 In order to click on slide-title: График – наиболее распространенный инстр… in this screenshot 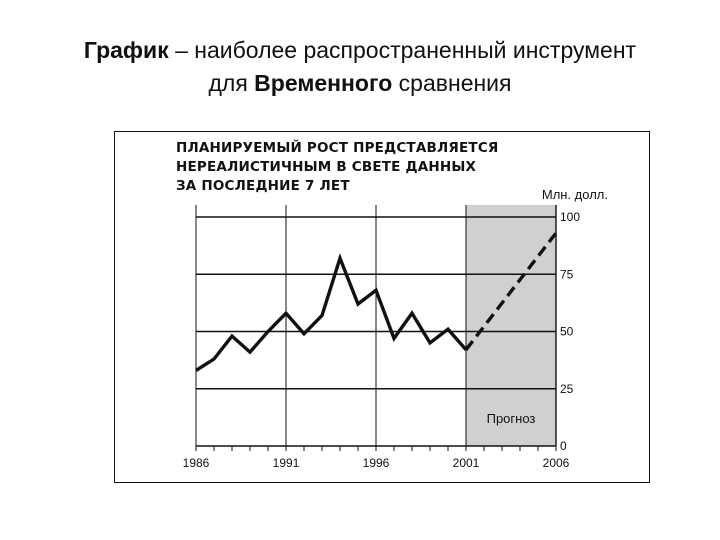, I will do `click(360, 67)`.